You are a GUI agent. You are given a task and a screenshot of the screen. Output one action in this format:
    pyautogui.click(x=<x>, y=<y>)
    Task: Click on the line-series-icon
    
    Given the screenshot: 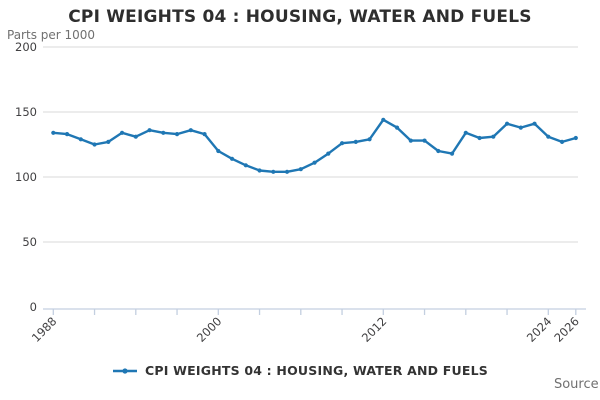 What is the action you would take?
    pyautogui.click(x=125, y=370)
    